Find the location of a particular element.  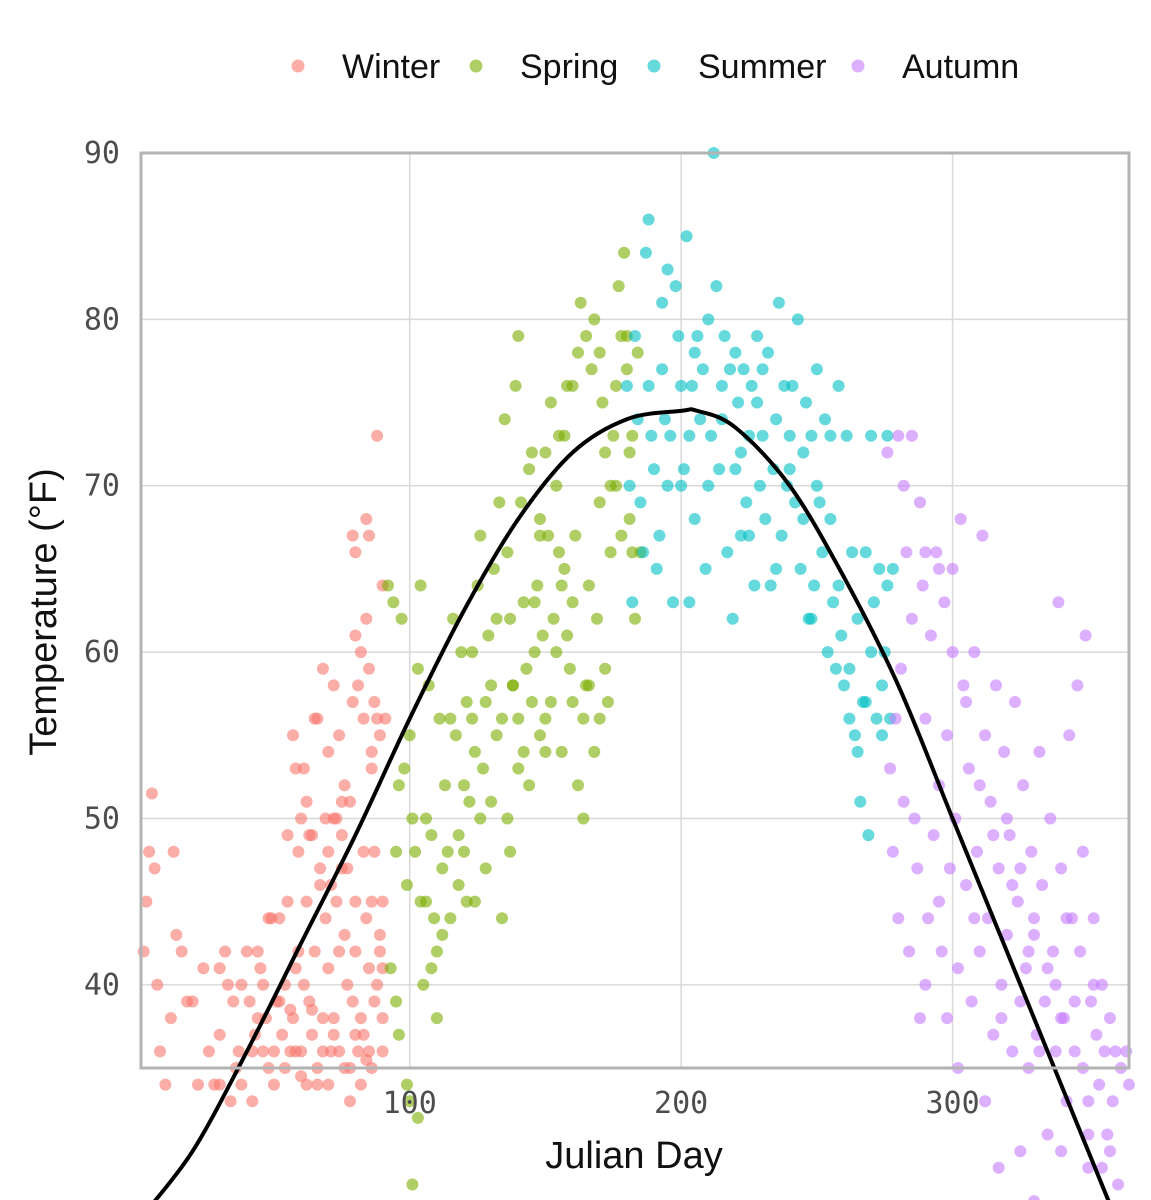

series-autumn is located at coordinates (1008, 814).